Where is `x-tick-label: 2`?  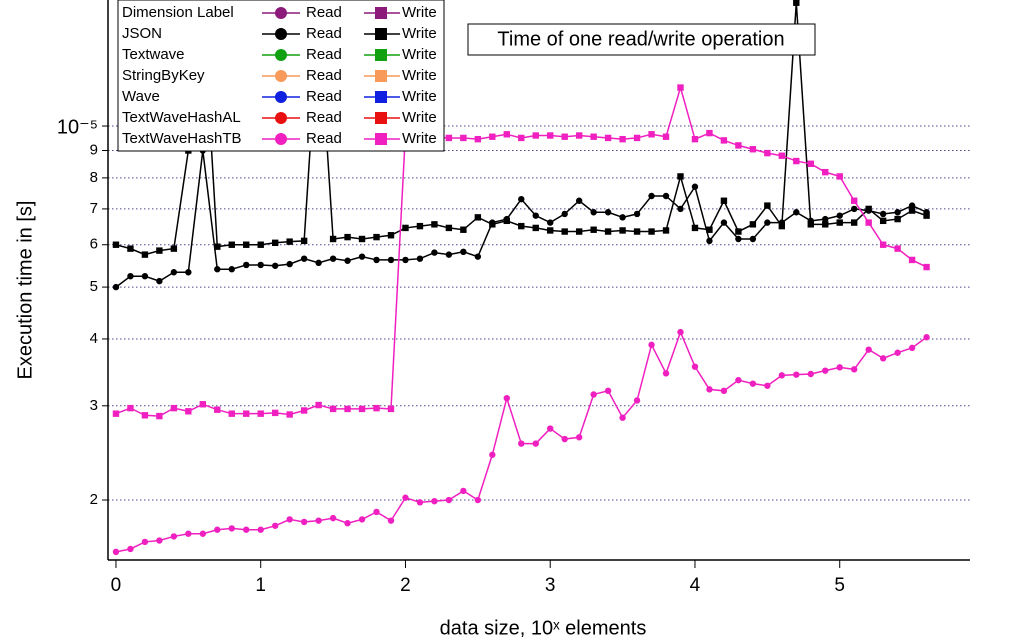 x-tick-label: 2 is located at coordinates (405, 585).